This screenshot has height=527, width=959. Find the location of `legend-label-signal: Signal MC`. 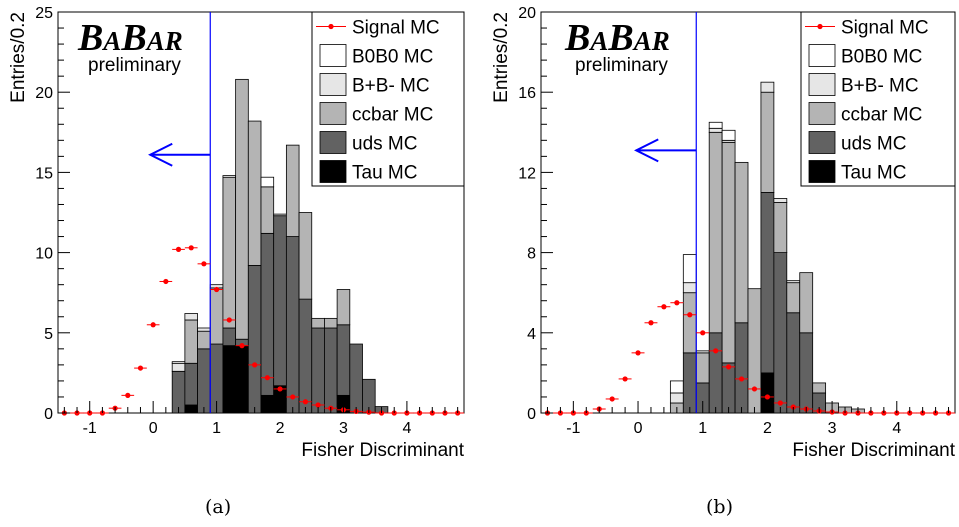

legend-label-signal: Signal MC is located at coordinates (885, 28).